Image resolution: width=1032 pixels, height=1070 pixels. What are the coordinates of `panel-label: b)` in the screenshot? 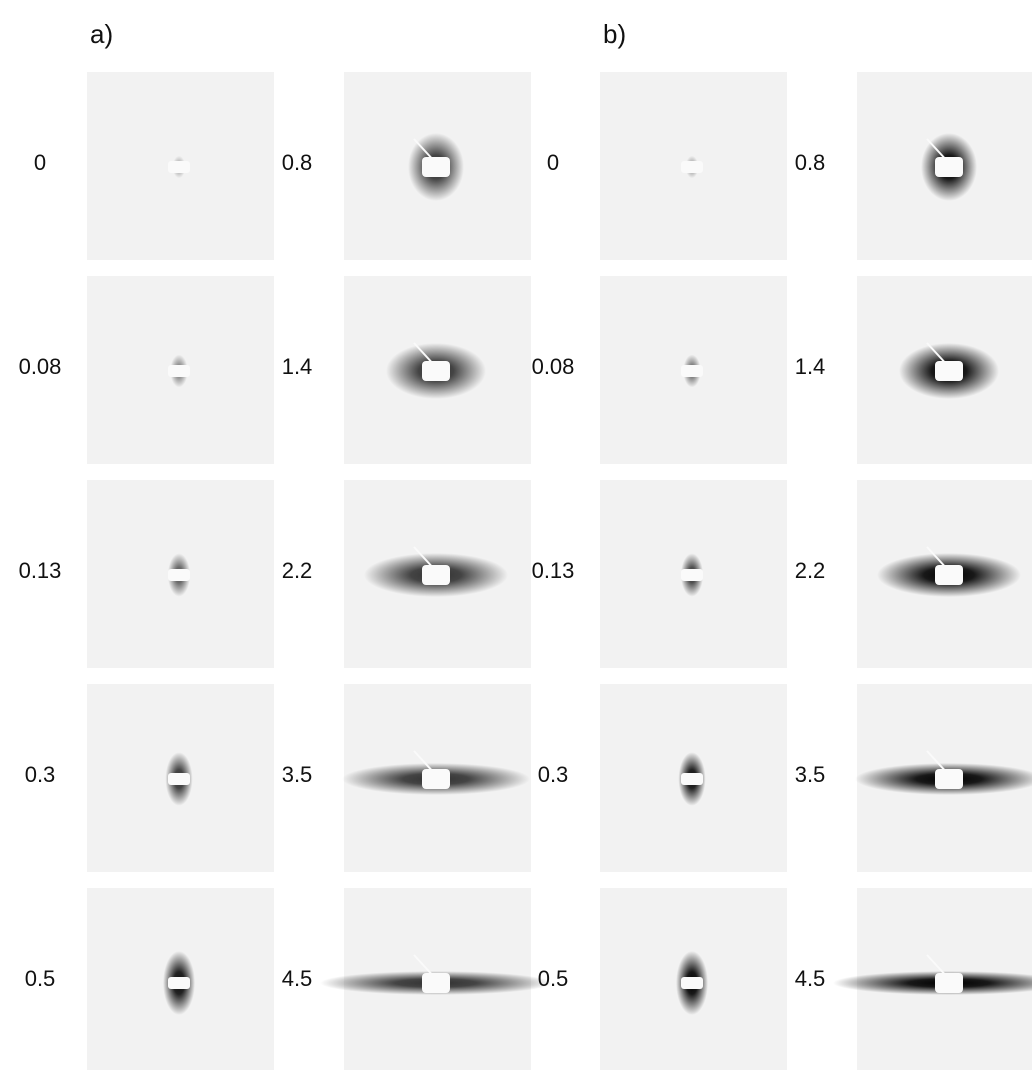 It's located at (614, 34).